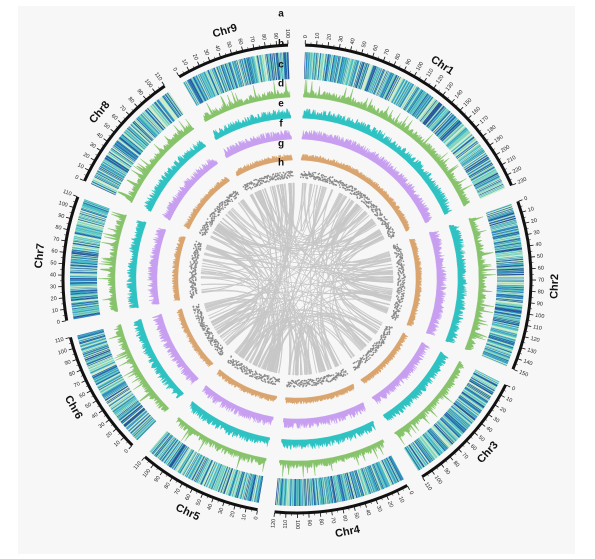 The image size is (595, 559). Describe the element at coordinates (256, 518) in the screenshot. I see `chr5-tick-label-0: 0` at that location.